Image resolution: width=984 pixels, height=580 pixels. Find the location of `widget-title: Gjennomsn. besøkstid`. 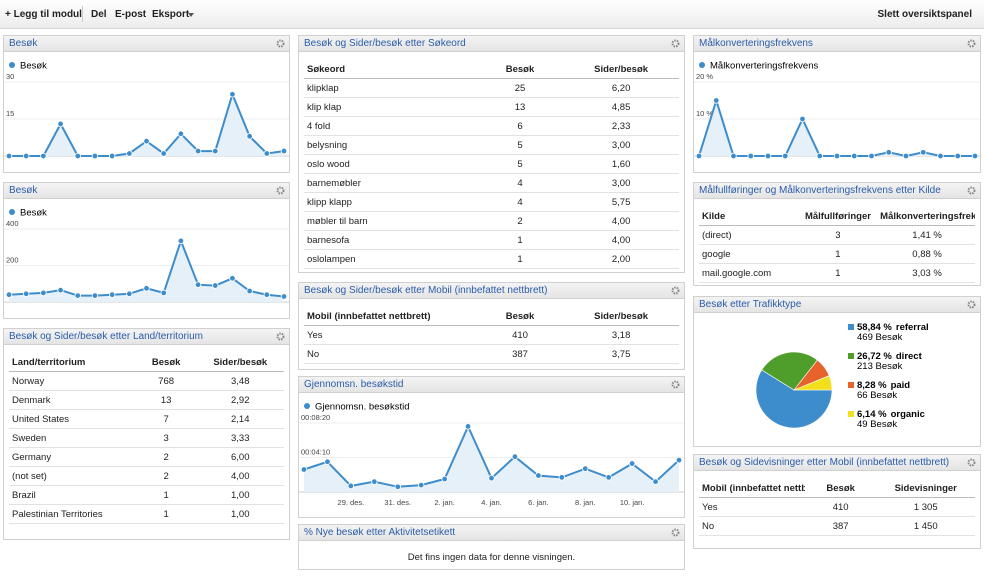

widget-title: Gjennomsn. besøkstid is located at coordinates (354, 384).